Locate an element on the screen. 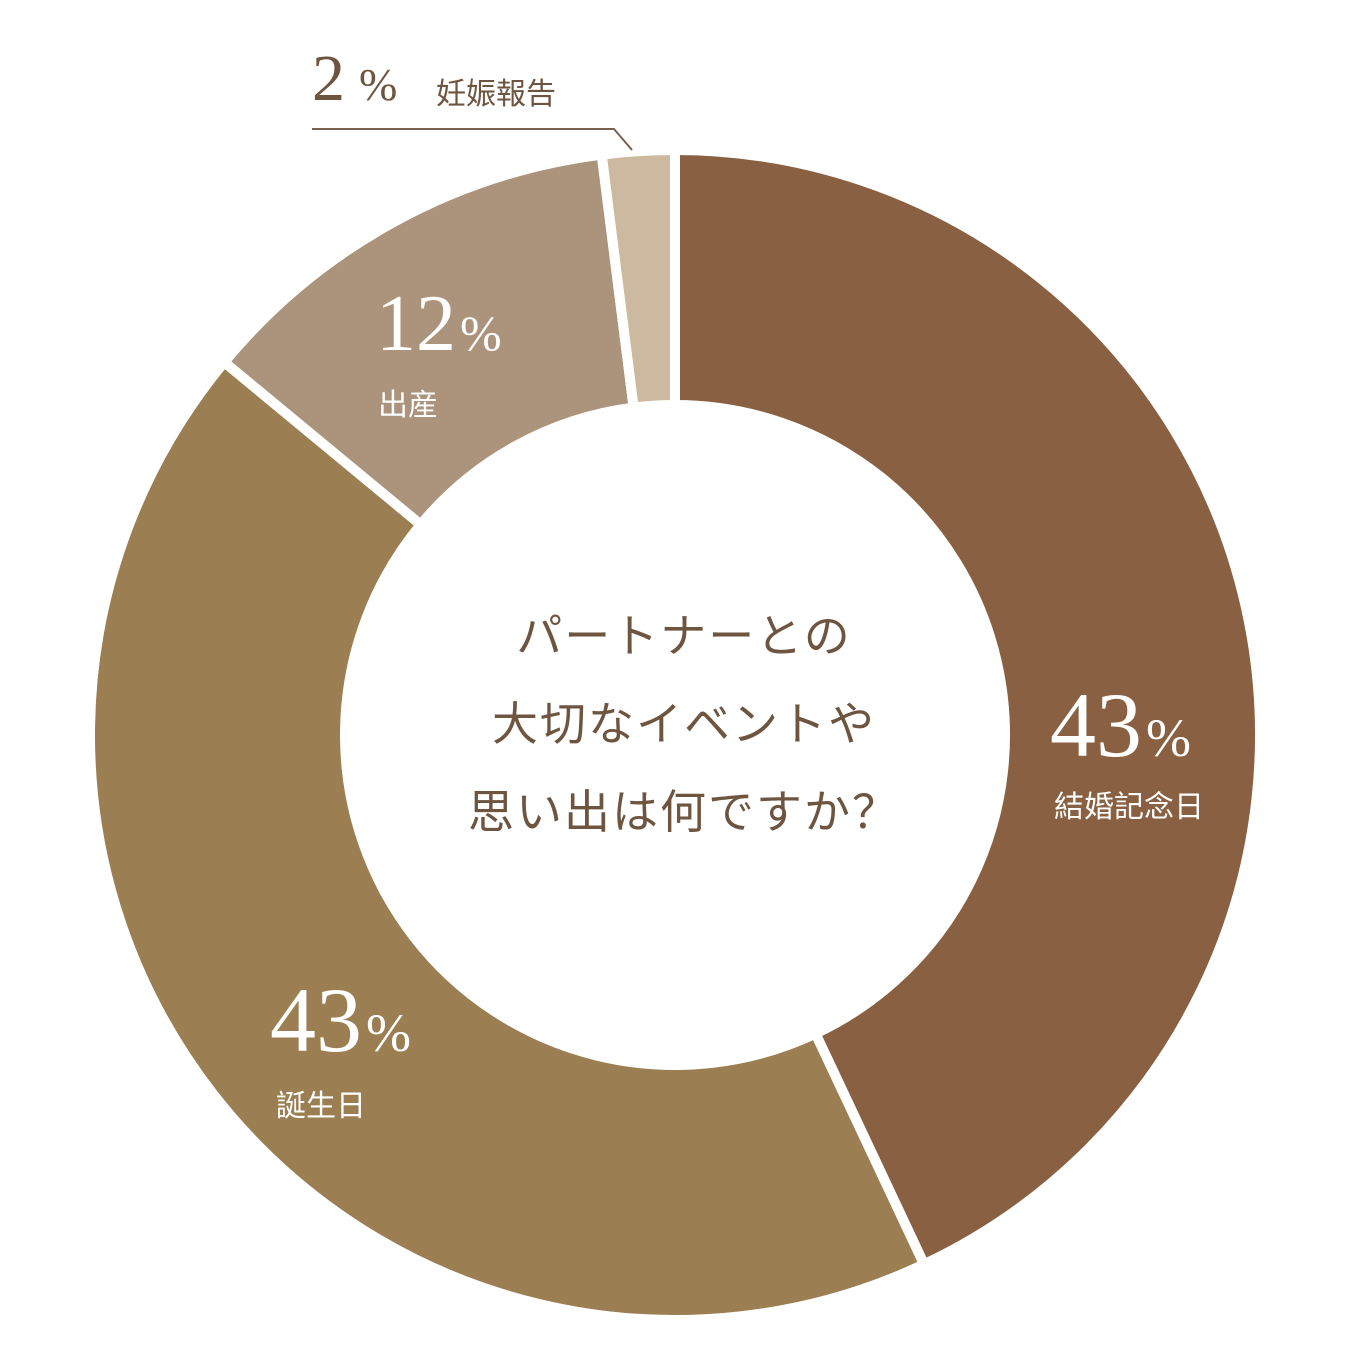 This screenshot has height=1350, width=1350. slice-pregnancy is located at coordinates (638, 279).